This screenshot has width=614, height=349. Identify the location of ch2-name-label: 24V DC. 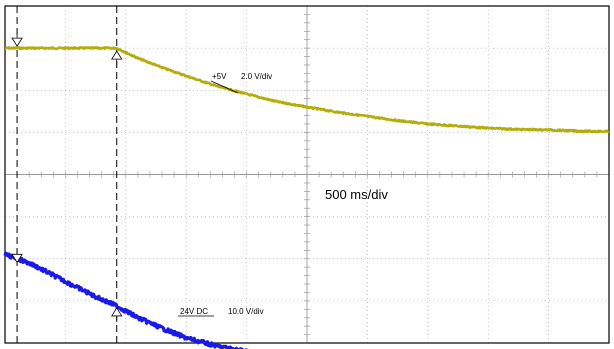
(194, 311).